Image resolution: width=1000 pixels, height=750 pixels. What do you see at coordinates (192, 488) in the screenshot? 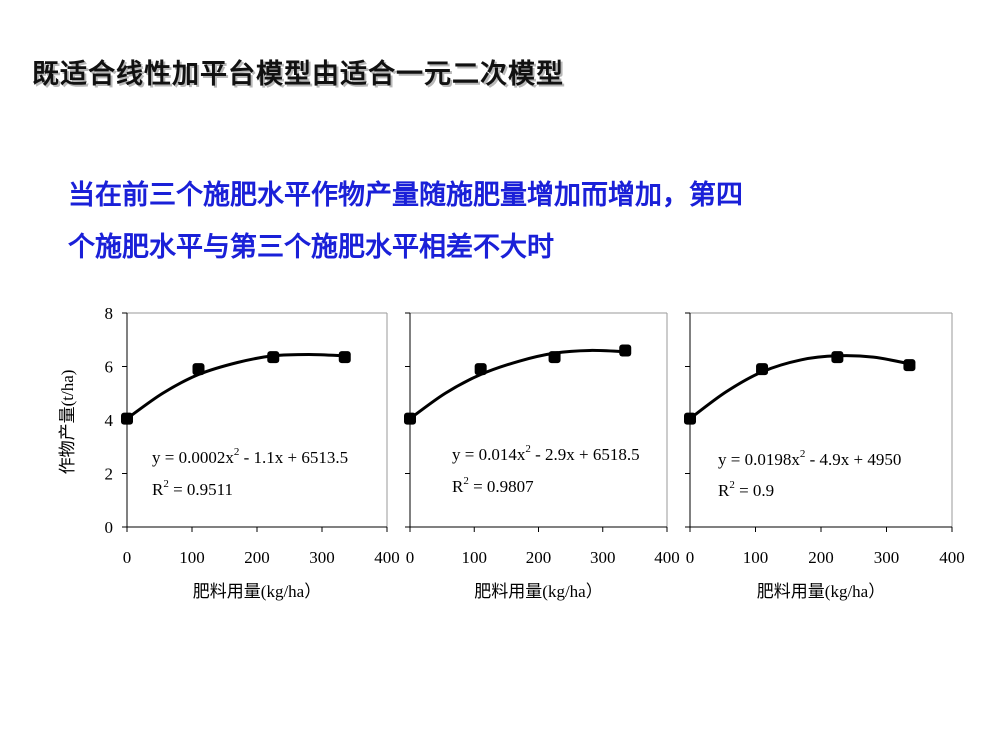
I see `r-squared: R2 = 0.9511` at bounding box center [192, 488].